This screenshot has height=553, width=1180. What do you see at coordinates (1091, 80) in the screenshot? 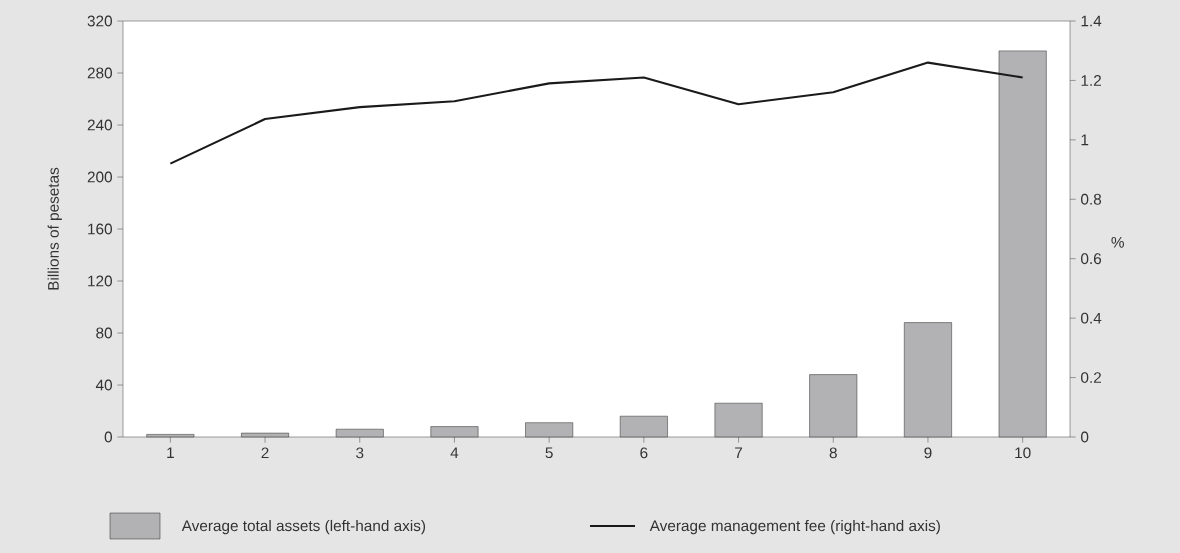
I see `y2-tick-label: 1.2` at bounding box center [1091, 80].